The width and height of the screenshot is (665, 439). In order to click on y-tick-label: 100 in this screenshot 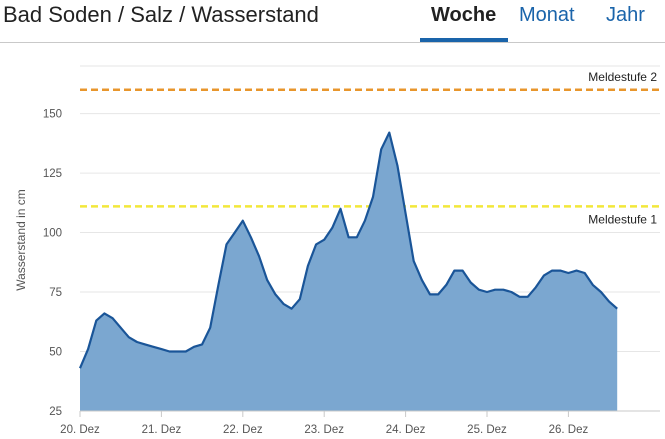, I will do `click(52, 234)`.